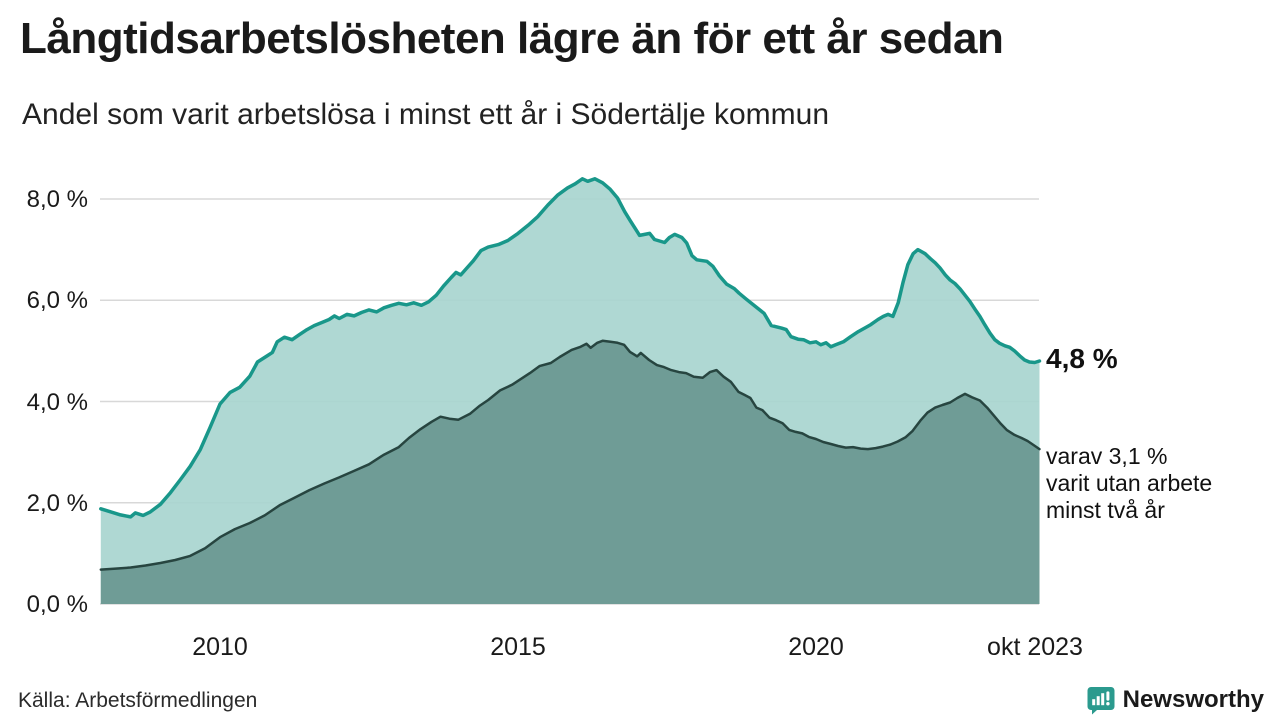 This screenshot has width=1280, height=720. I want to click on source-attribution: Källa: Arbetsförmedlingen, so click(138, 700).